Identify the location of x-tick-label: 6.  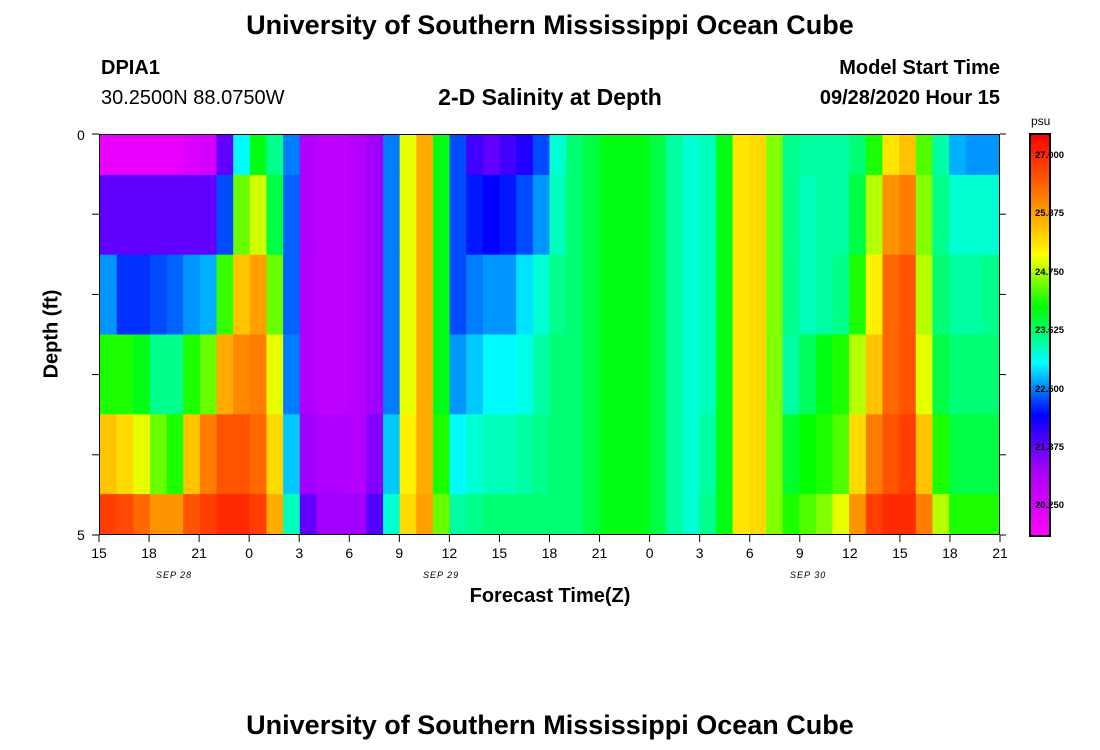
(749, 553).